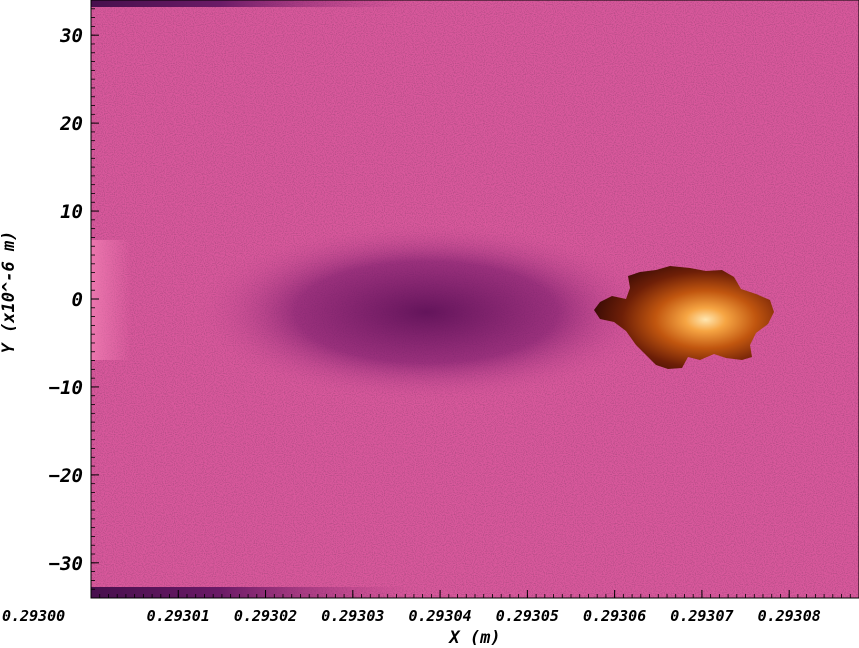  What do you see at coordinates (265, 616) in the screenshot?
I see `x-tick-label: 0.29302` at bounding box center [265, 616].